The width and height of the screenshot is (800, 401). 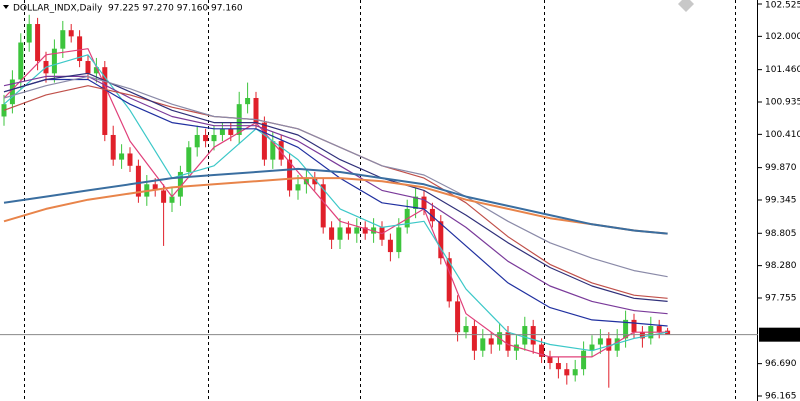 I want to click on shift-marker, so click(x=686, y=6).